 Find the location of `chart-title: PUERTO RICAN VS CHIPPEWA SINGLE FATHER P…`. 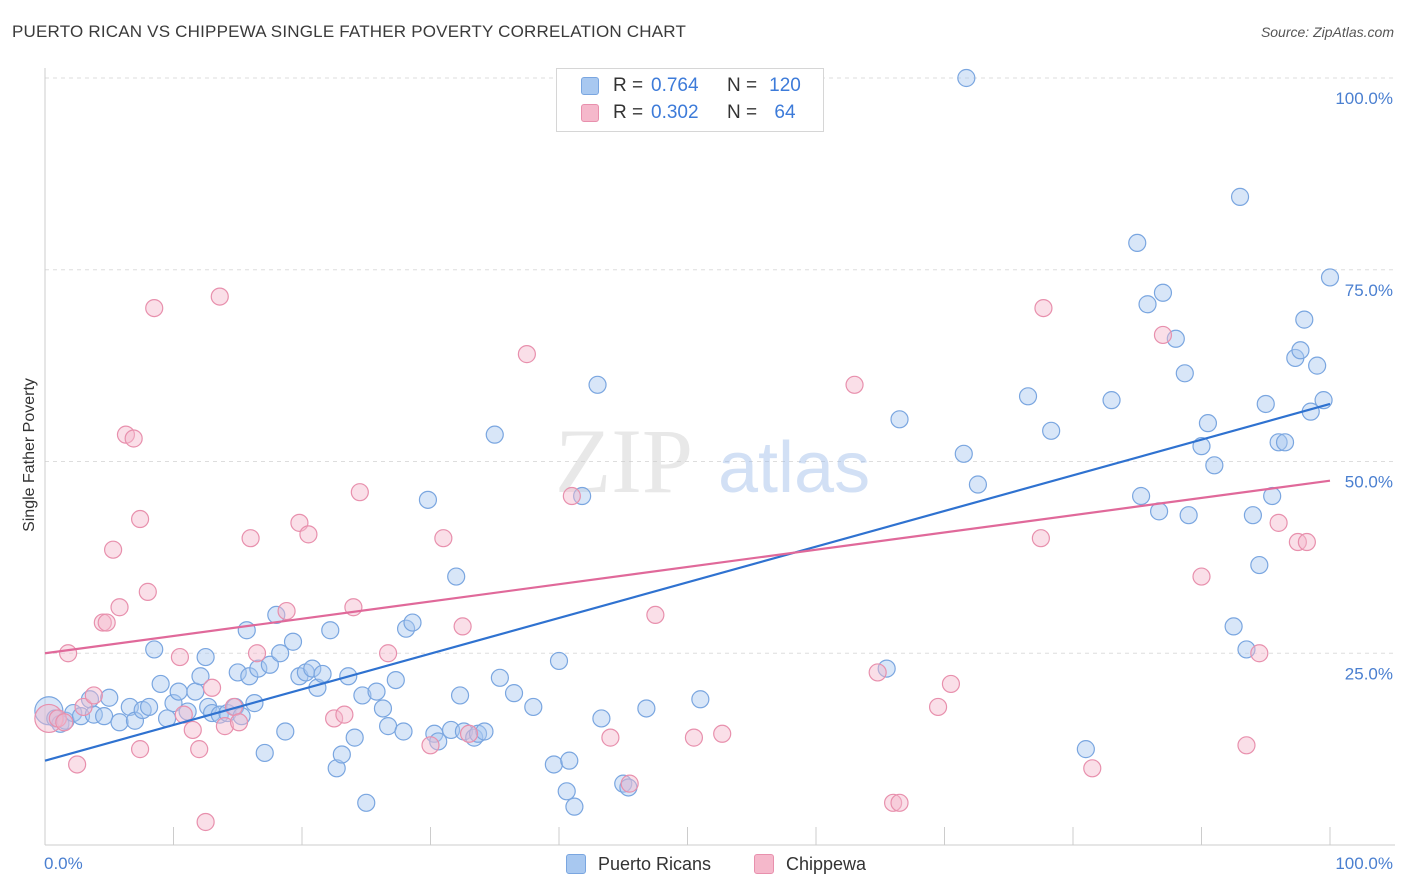

chart-title: PUERTO RICAN VS CHIPPEWA SINGLE FATHER P… is located at coordinates (349, 31).